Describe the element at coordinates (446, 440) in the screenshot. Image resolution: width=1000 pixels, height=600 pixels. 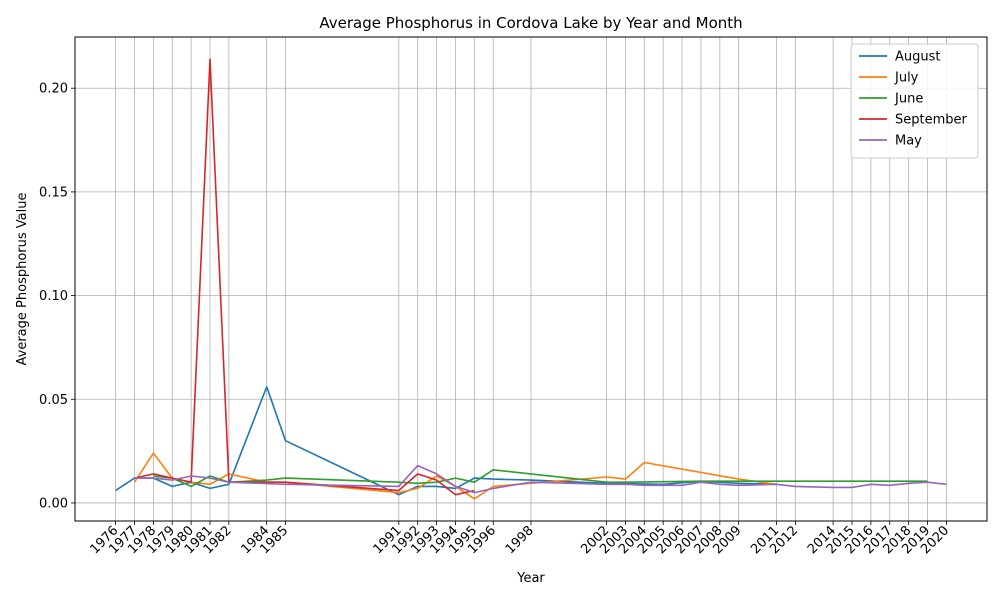
I see `series-line-august` at that location.